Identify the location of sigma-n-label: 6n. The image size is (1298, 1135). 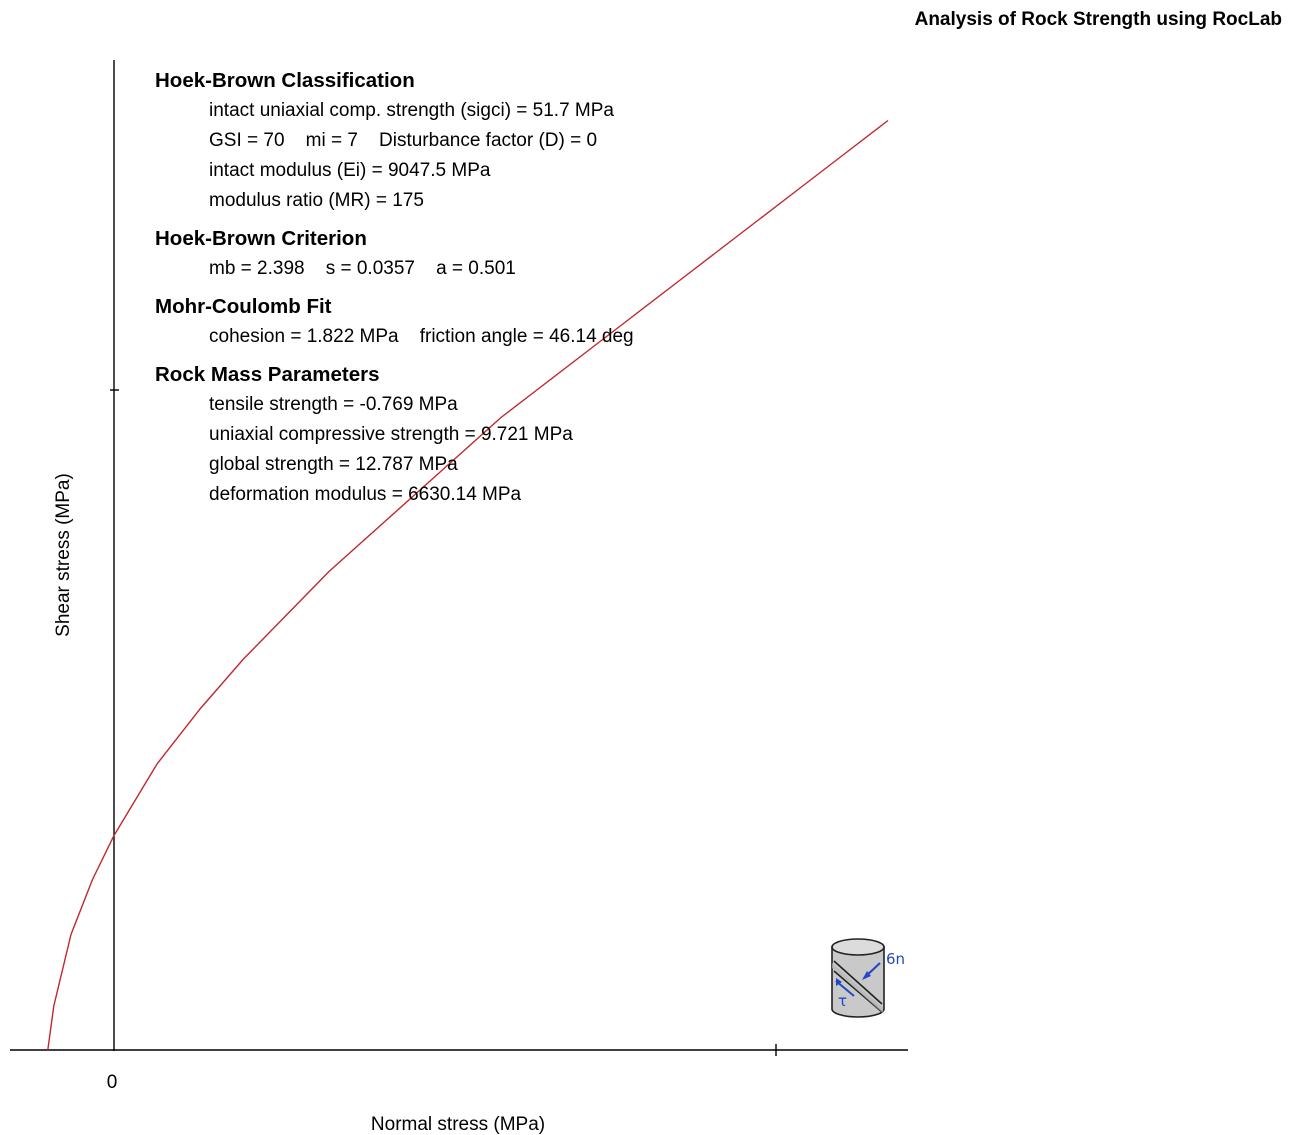
(895, 959).